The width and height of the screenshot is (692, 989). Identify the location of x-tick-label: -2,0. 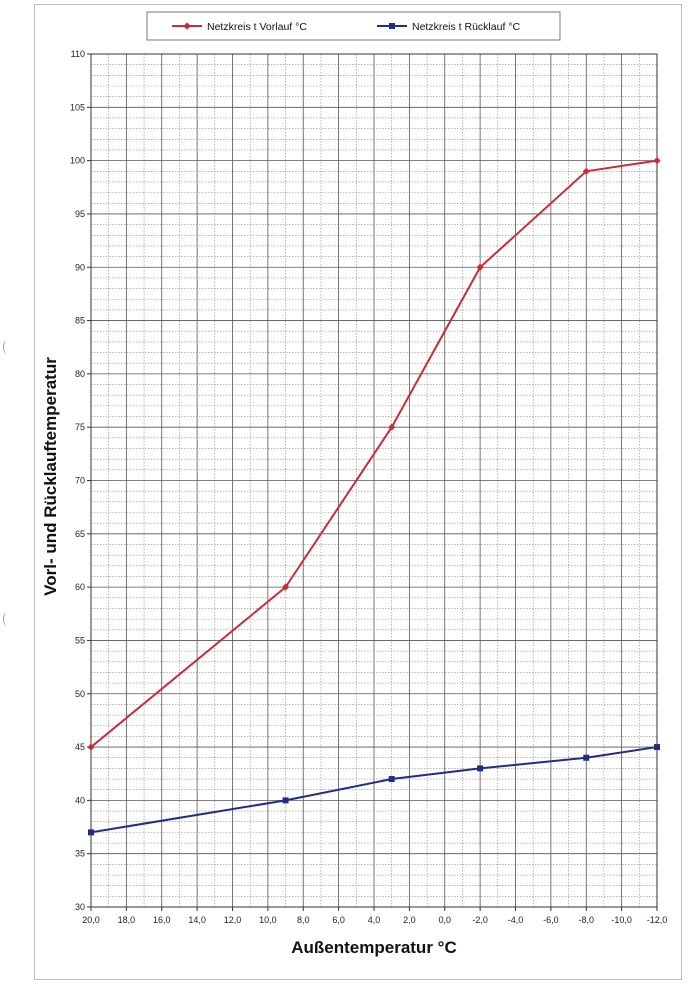
(480, 920).